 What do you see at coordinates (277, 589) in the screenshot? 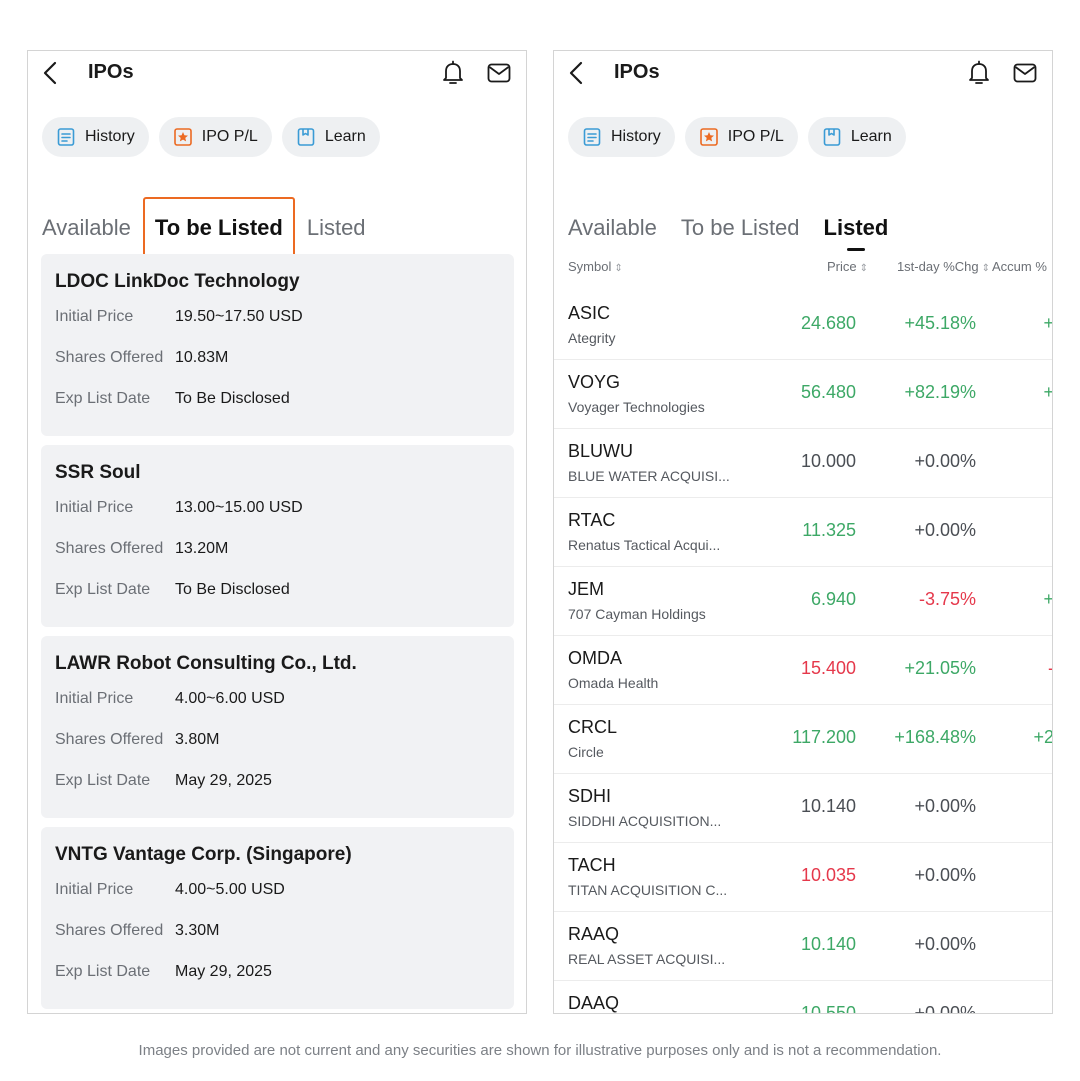
I see `exp-list-date-row: Exp List Date To Be Disclosed` at bounding box center [277, 589].